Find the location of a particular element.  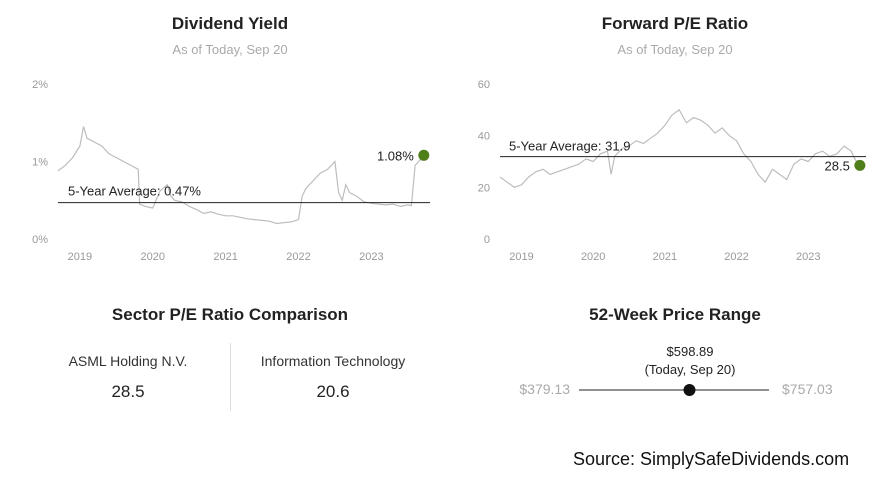

current-value-label: 28.5 is located at coordinates (837, 165).